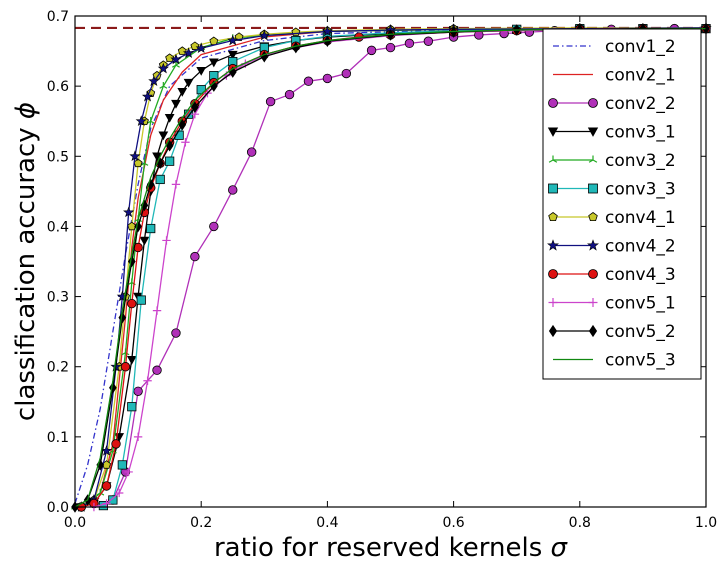  I want to click on legend-label: conv2_1, so click(640, 76).